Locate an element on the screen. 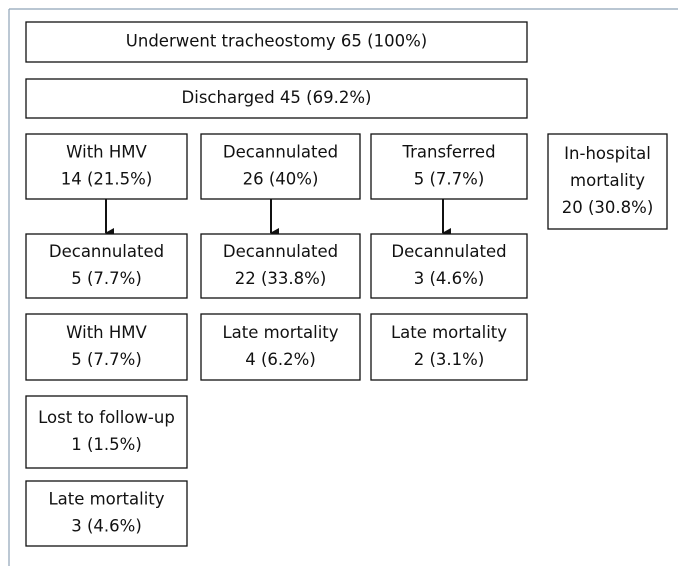 This screenshot has height=566, width=678. node-text: mortality is located at coordinates (607, 180).